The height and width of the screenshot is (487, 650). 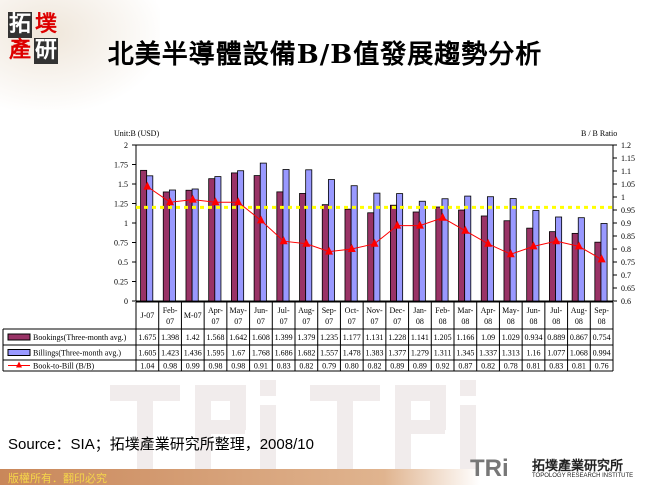 I want to click on legend-swatch, so click(x=19, y=337).